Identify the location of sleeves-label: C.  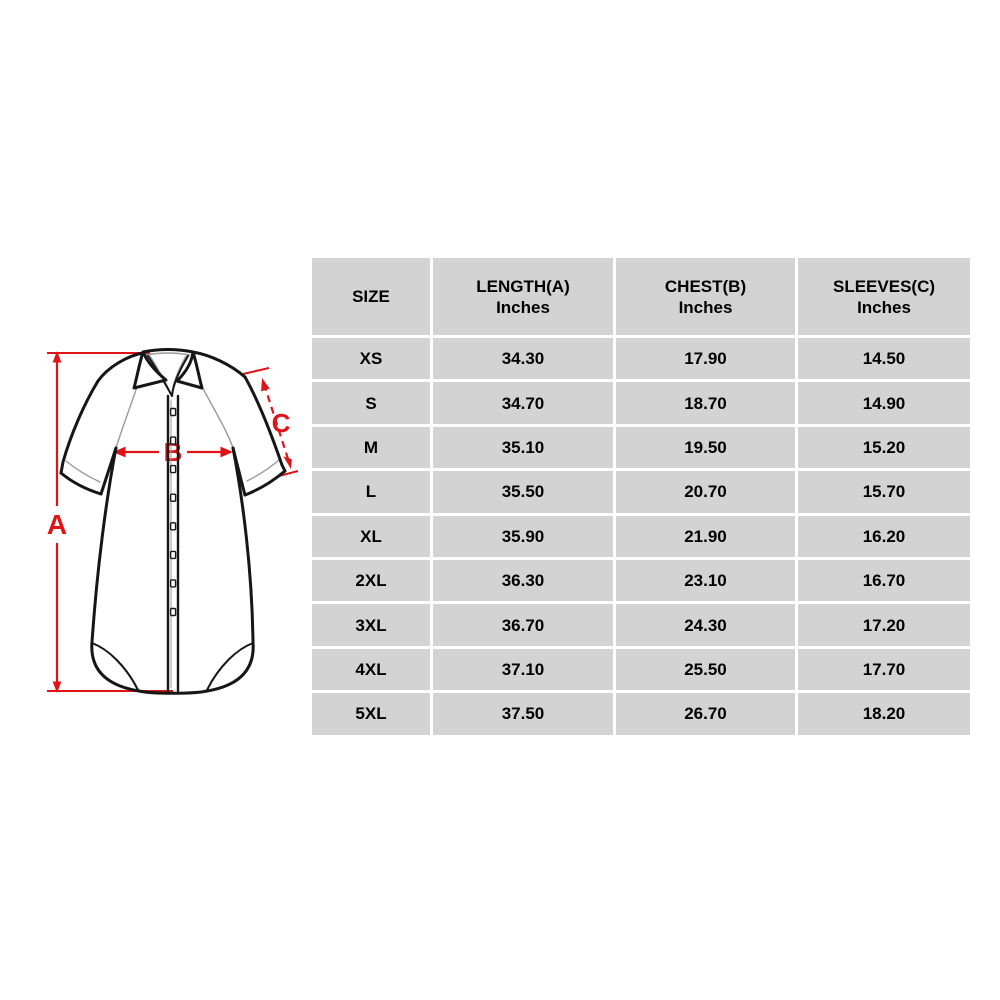
(281, 423).